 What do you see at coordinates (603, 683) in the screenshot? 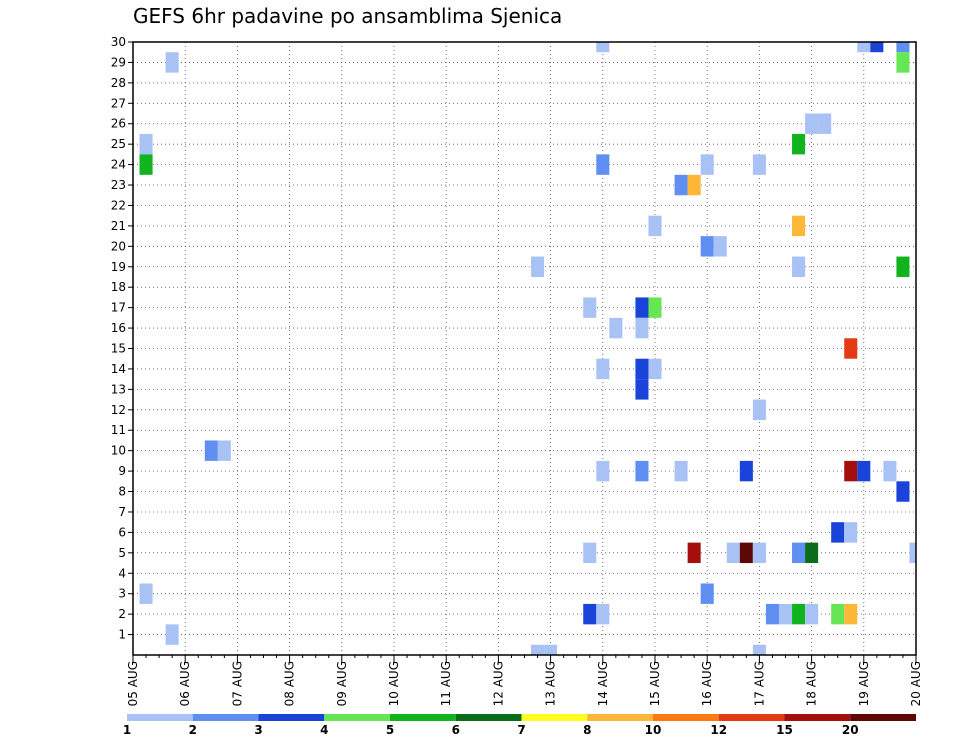
I see `x-tick-label: 14 AUG` at bounding box center [603, 683].